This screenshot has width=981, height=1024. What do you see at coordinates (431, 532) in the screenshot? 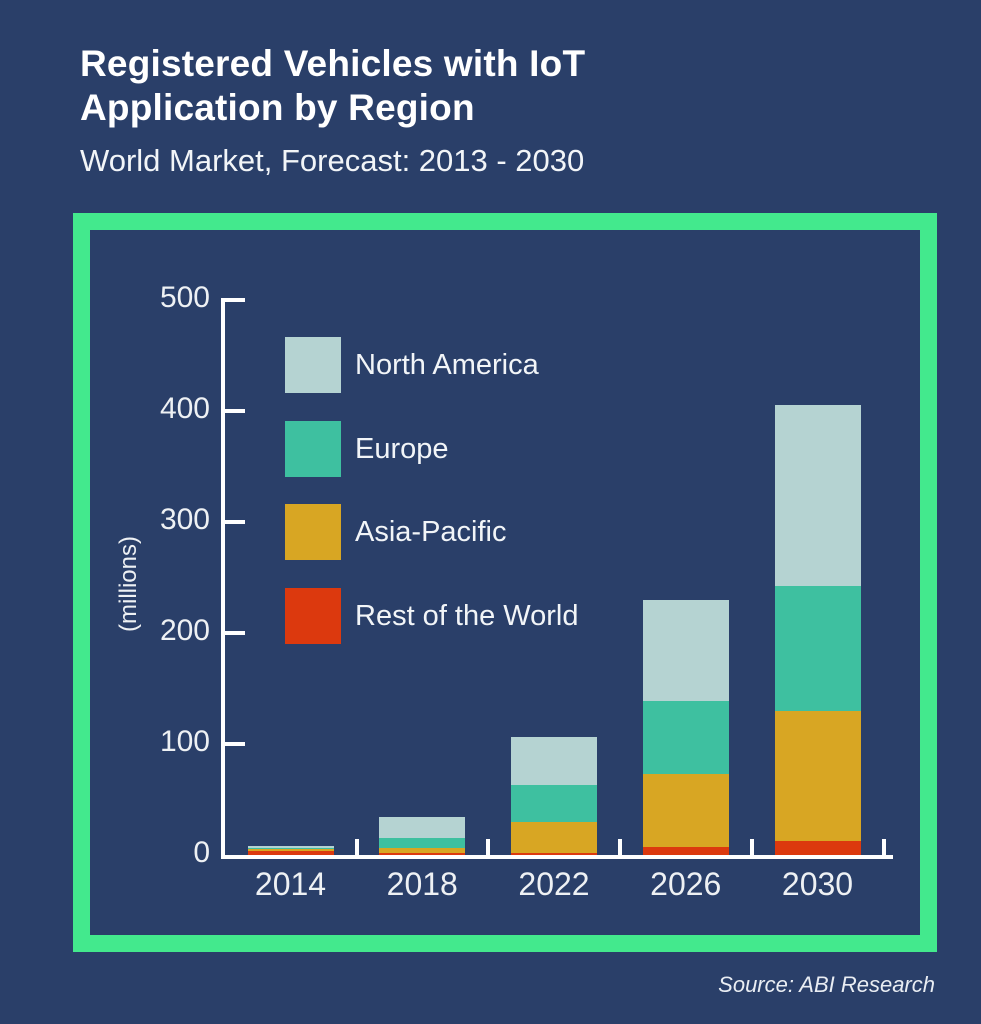
I see `legend-label-asia-pacific: Asia-Pacific` at bounding box center [431, 532].